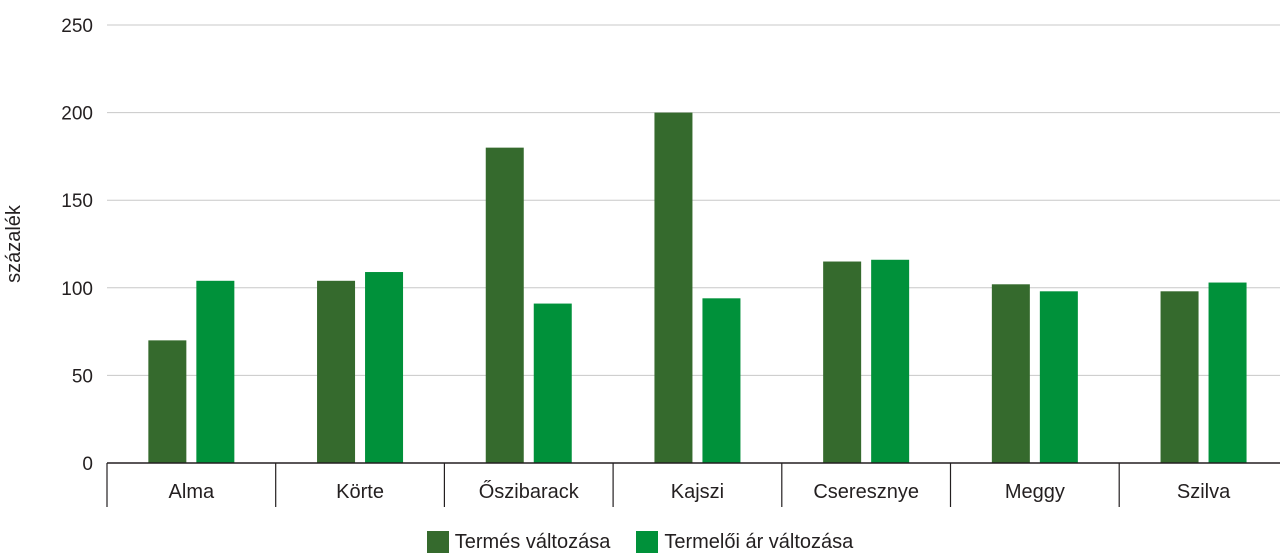 This screenshot has height=559, width=1280. I want to click on x-tick-label-3: Kajszi, so click(697, 492).